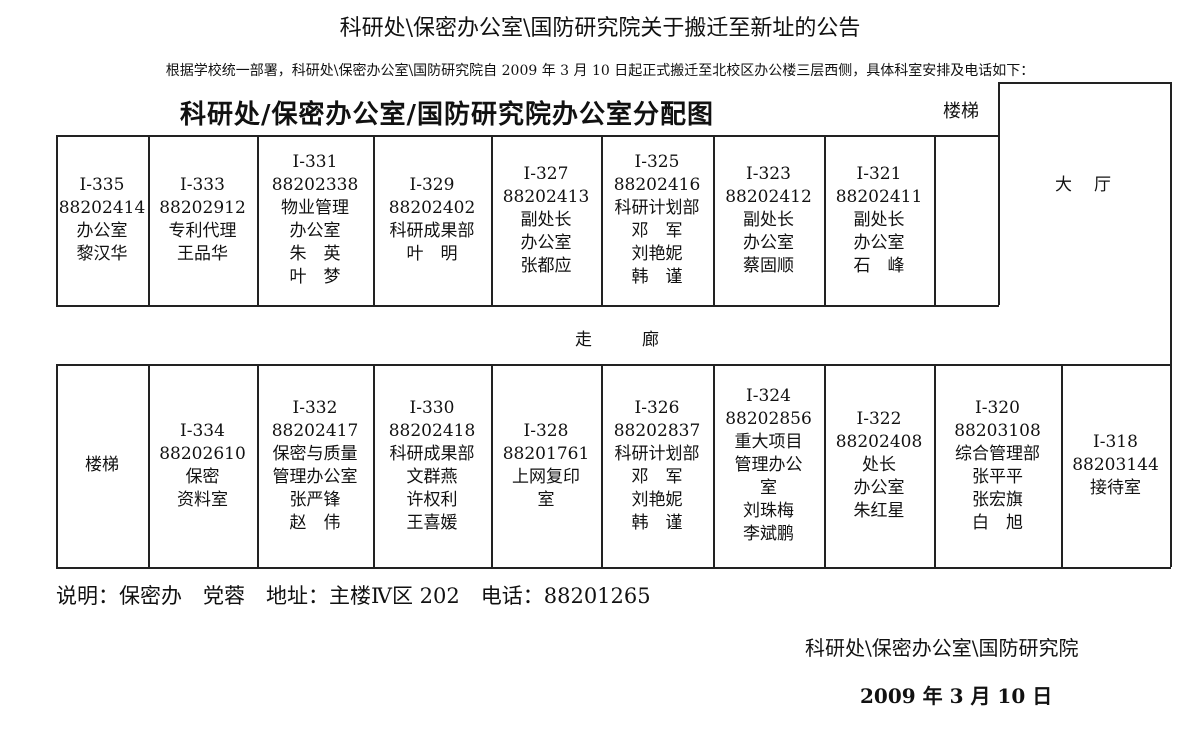 This screenshot has width=1200, height=746. What do you see at coordinates (315, 407) in the screenshot?
I see `room-text-line: I-332` at bounding box center [315, 407].